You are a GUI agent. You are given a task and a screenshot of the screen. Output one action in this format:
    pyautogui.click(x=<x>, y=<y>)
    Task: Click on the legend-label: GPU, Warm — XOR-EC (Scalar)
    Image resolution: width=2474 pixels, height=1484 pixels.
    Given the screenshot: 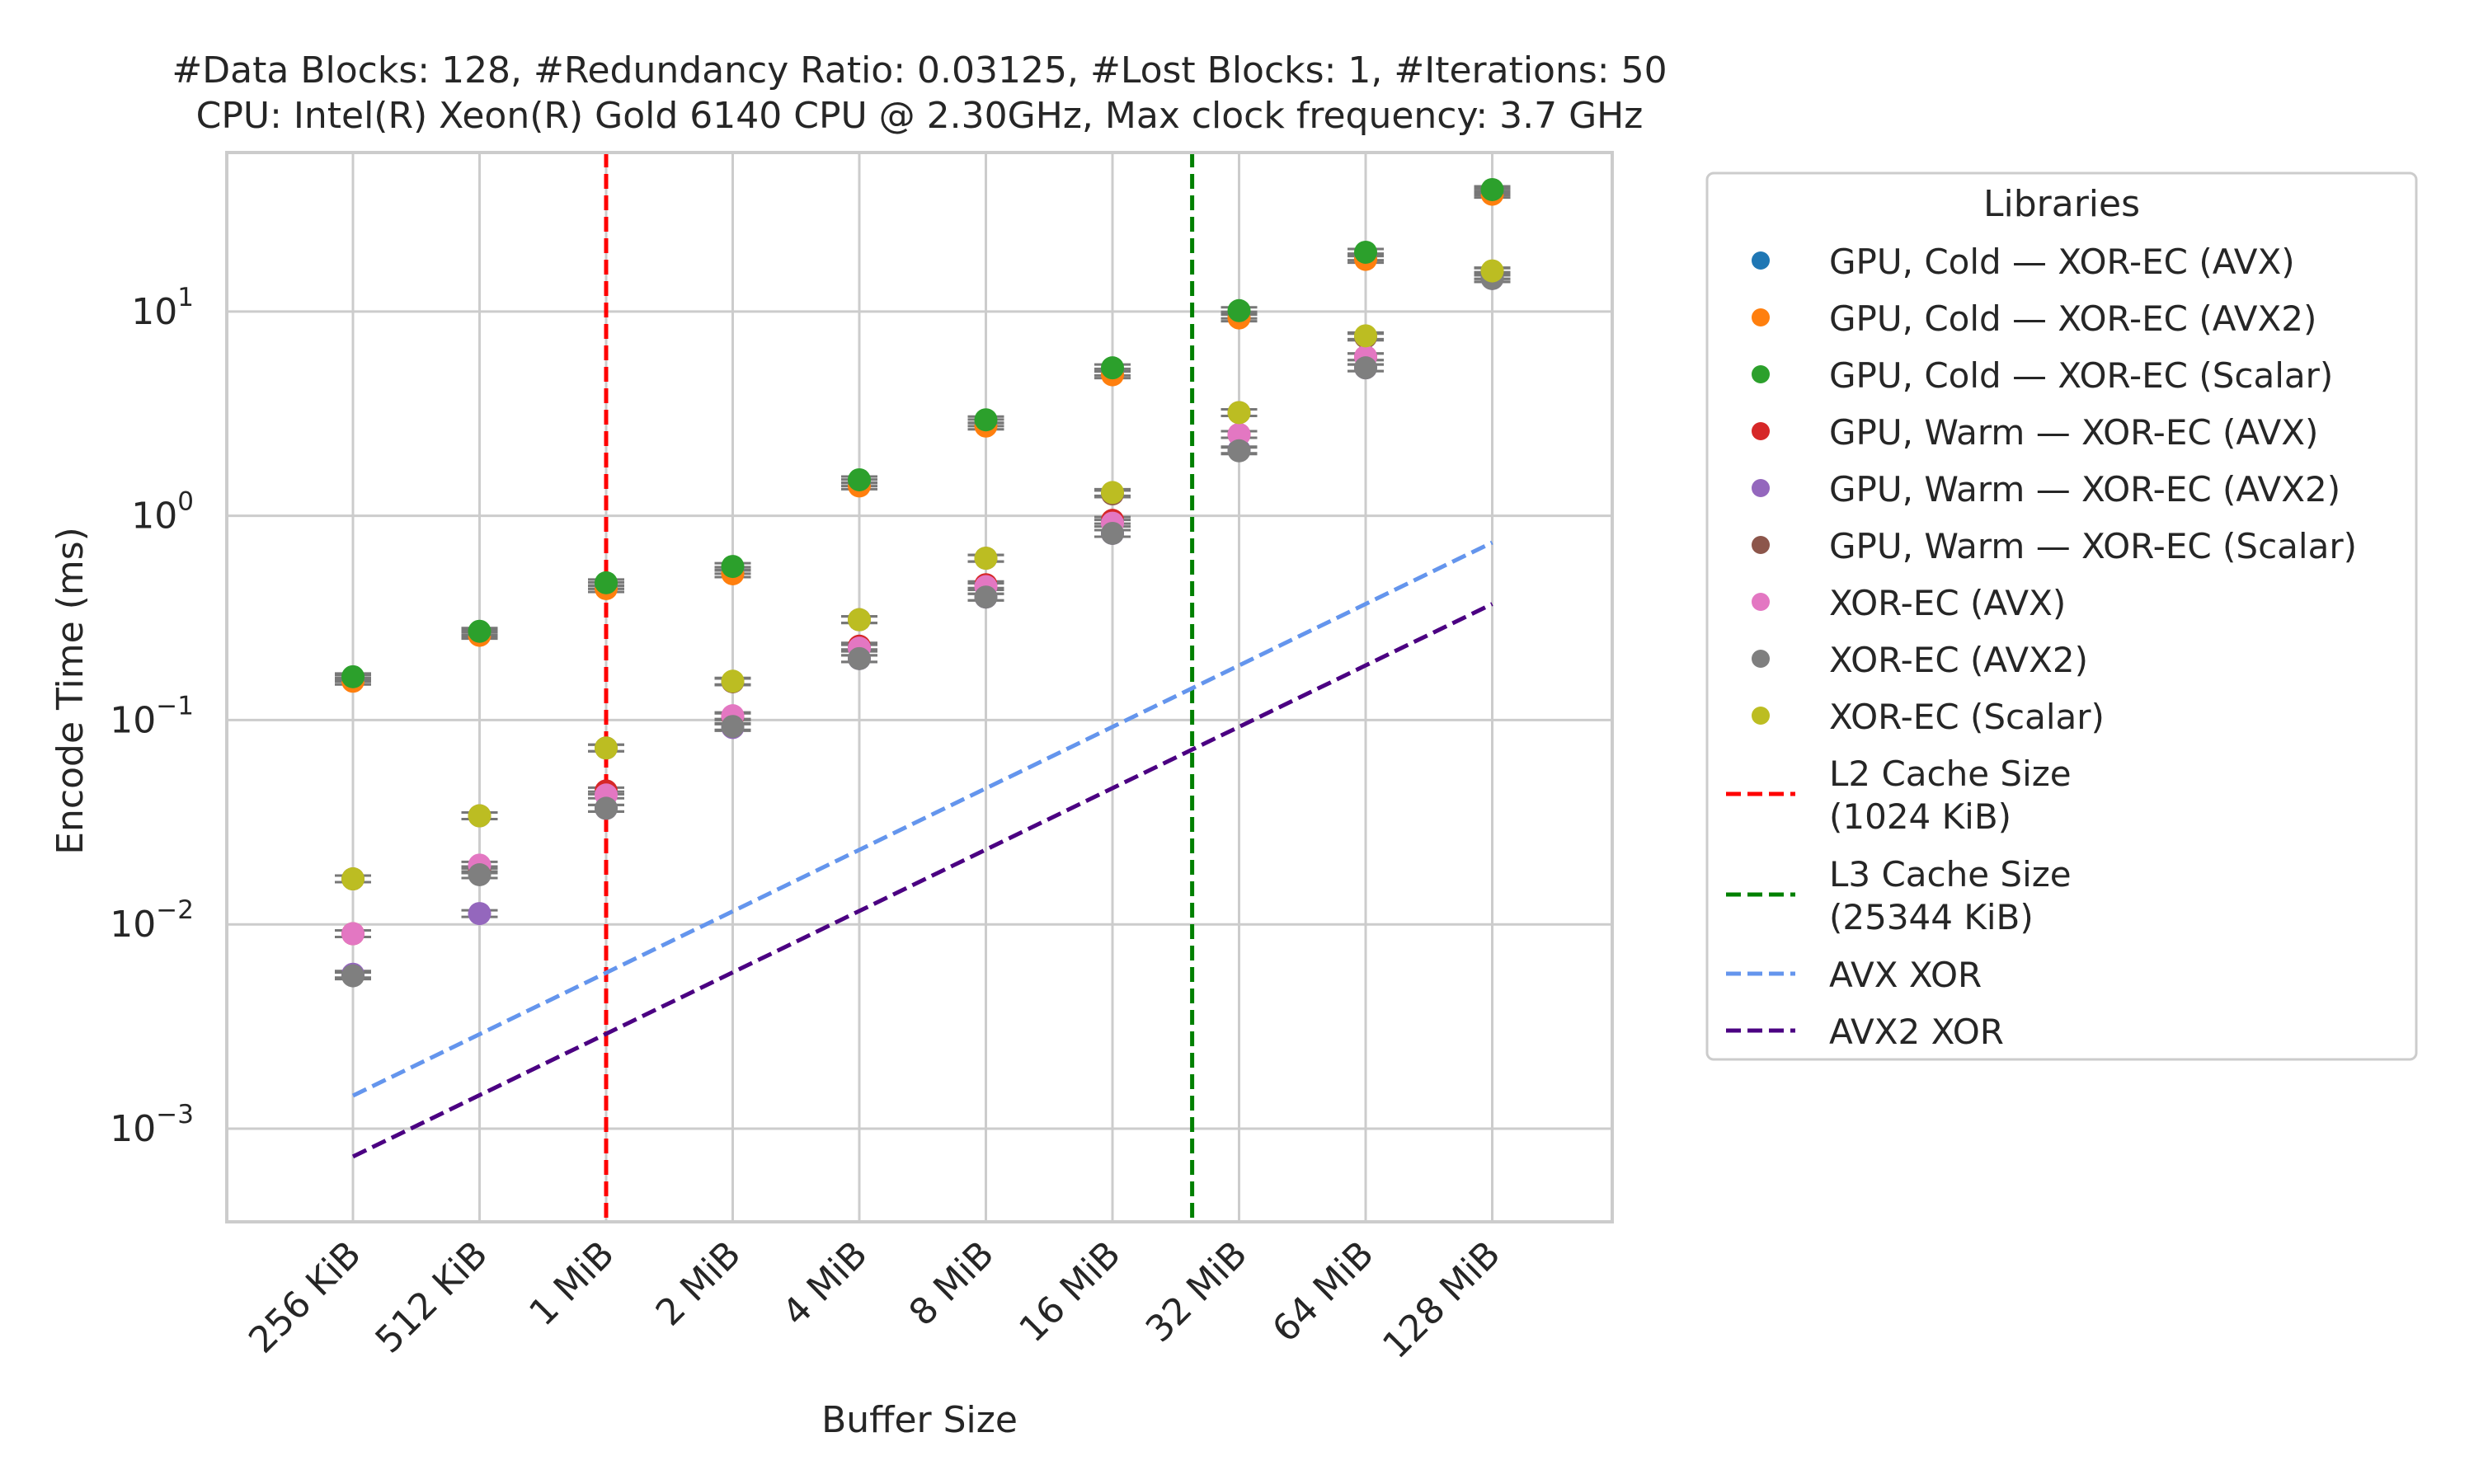 What is the action you would take?
    pyautogui.click(x=2093, y=546)
    